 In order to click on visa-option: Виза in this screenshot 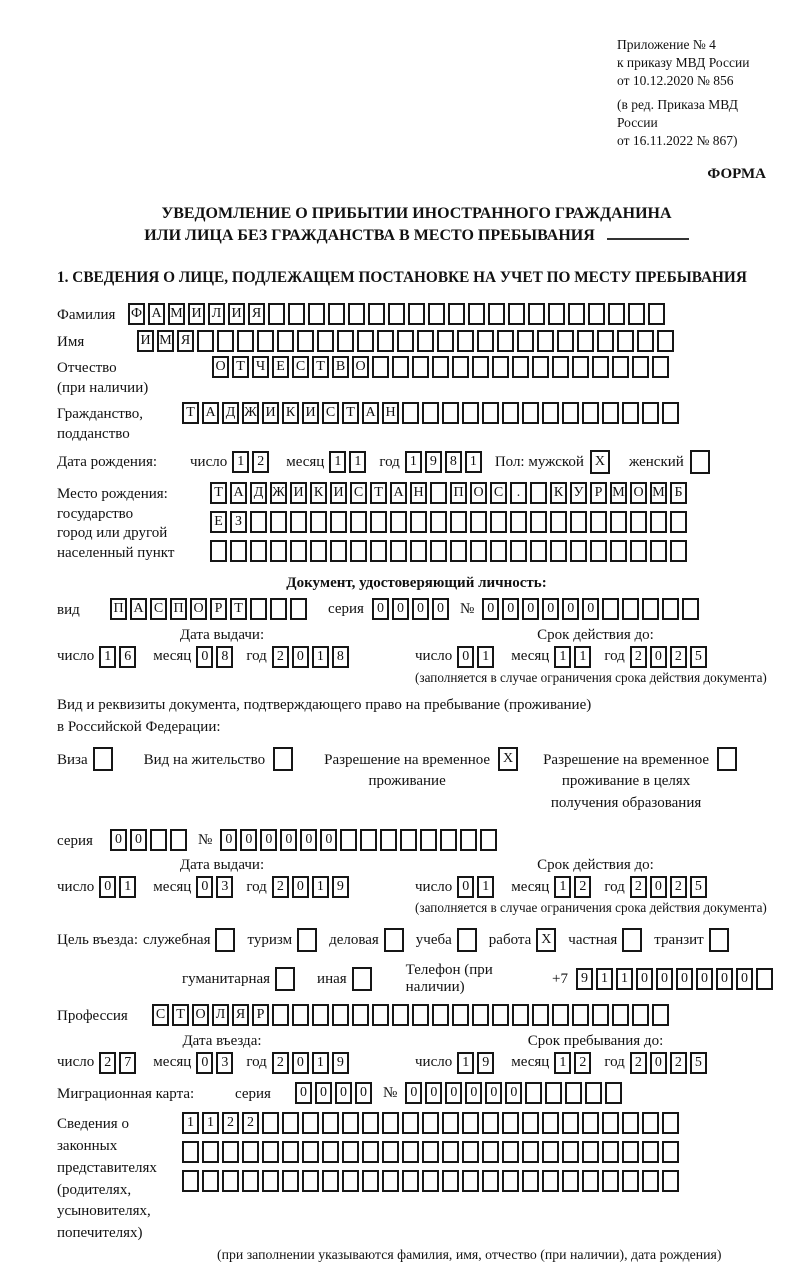, I will do `click(86, 759)`.